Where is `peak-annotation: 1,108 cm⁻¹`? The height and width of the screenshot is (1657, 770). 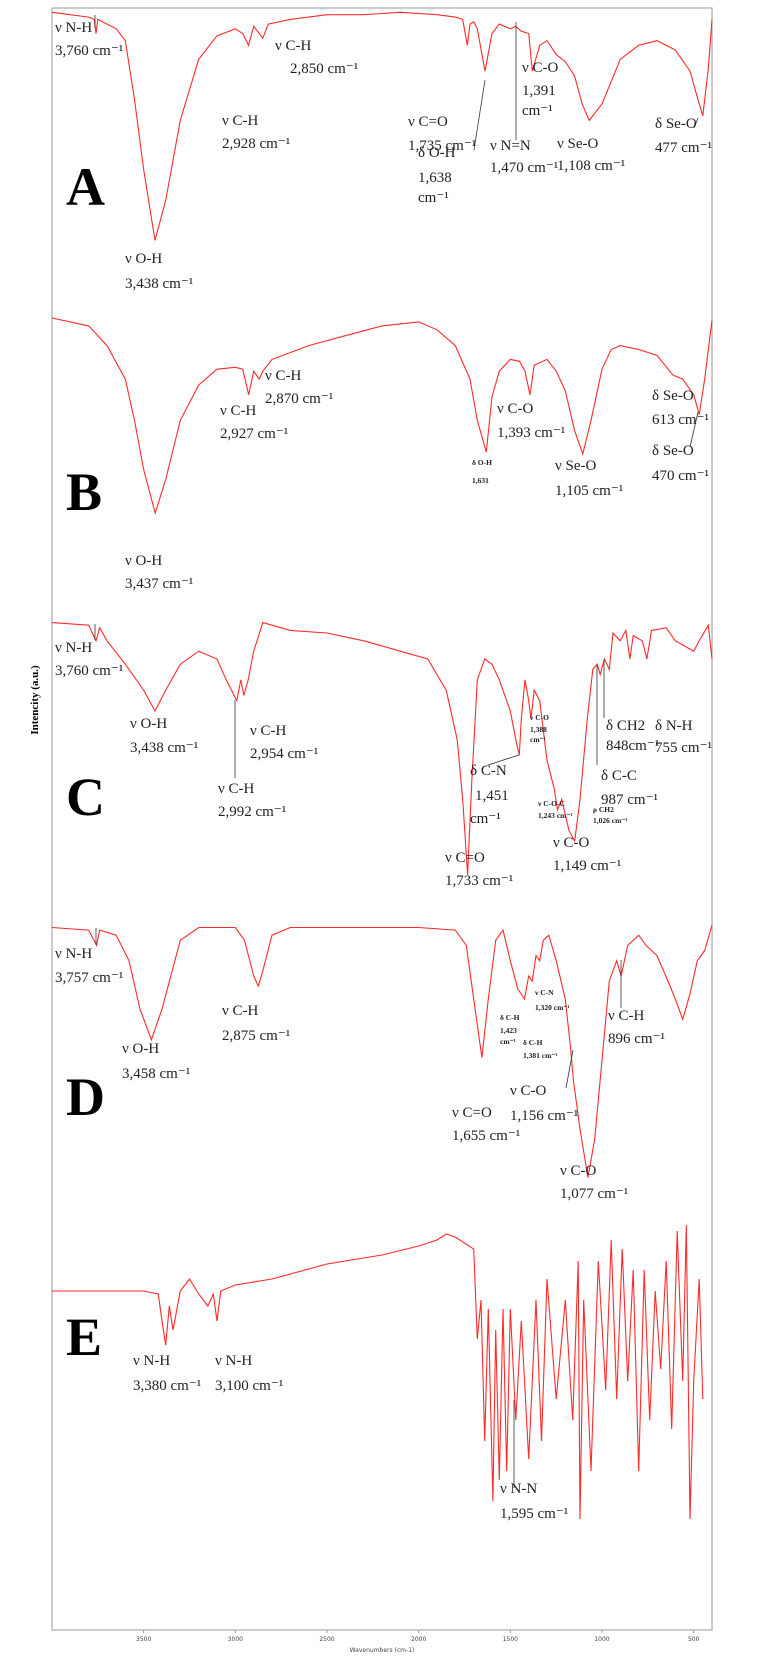
peak-annotation: 1,108 cm⁻¹ is located at coordinates (591, 166).